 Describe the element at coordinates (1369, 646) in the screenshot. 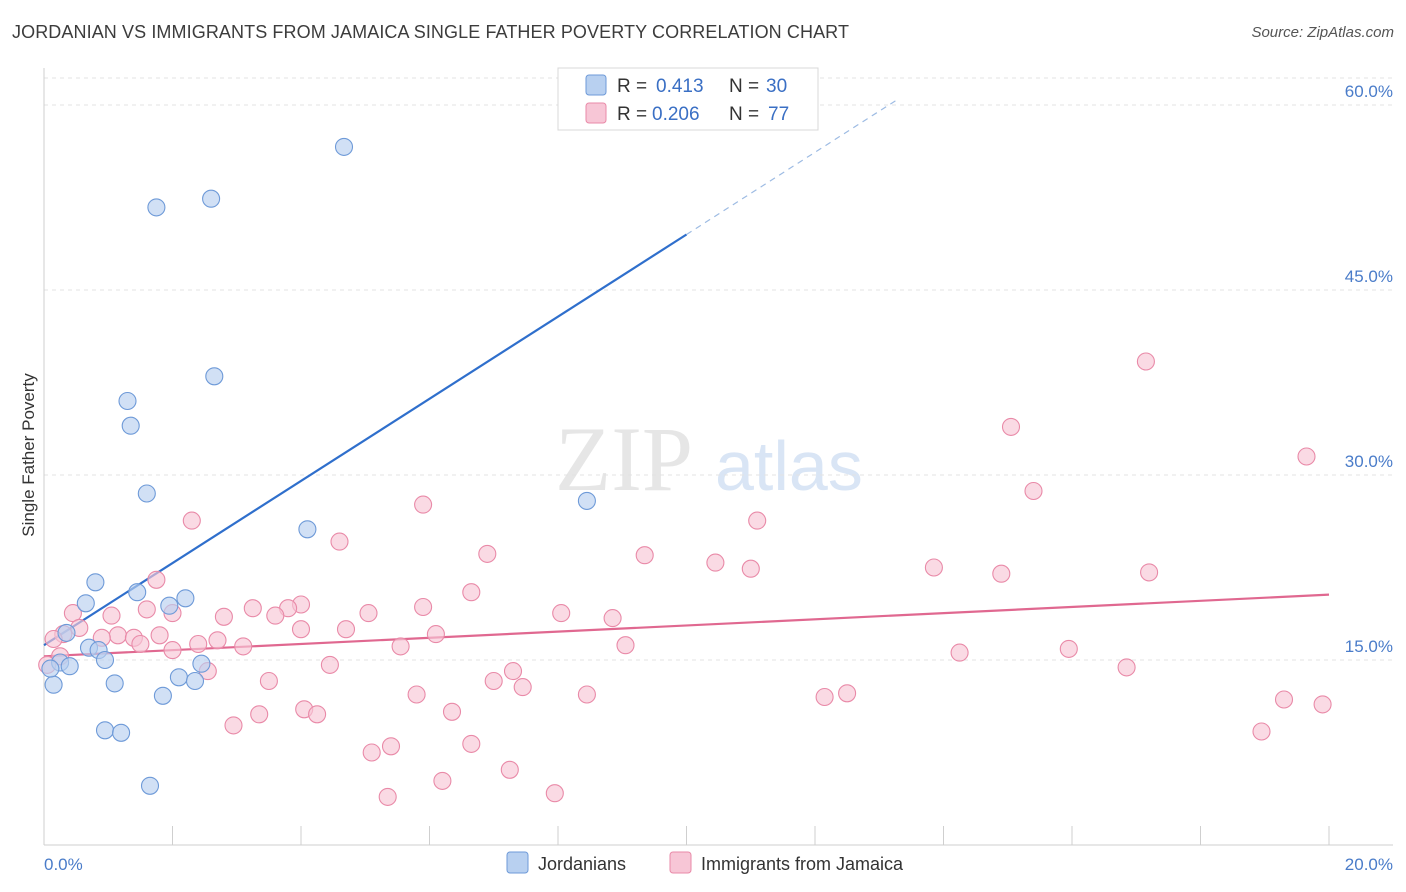

I see `y-tick-label-15: 15.0%` at that location.